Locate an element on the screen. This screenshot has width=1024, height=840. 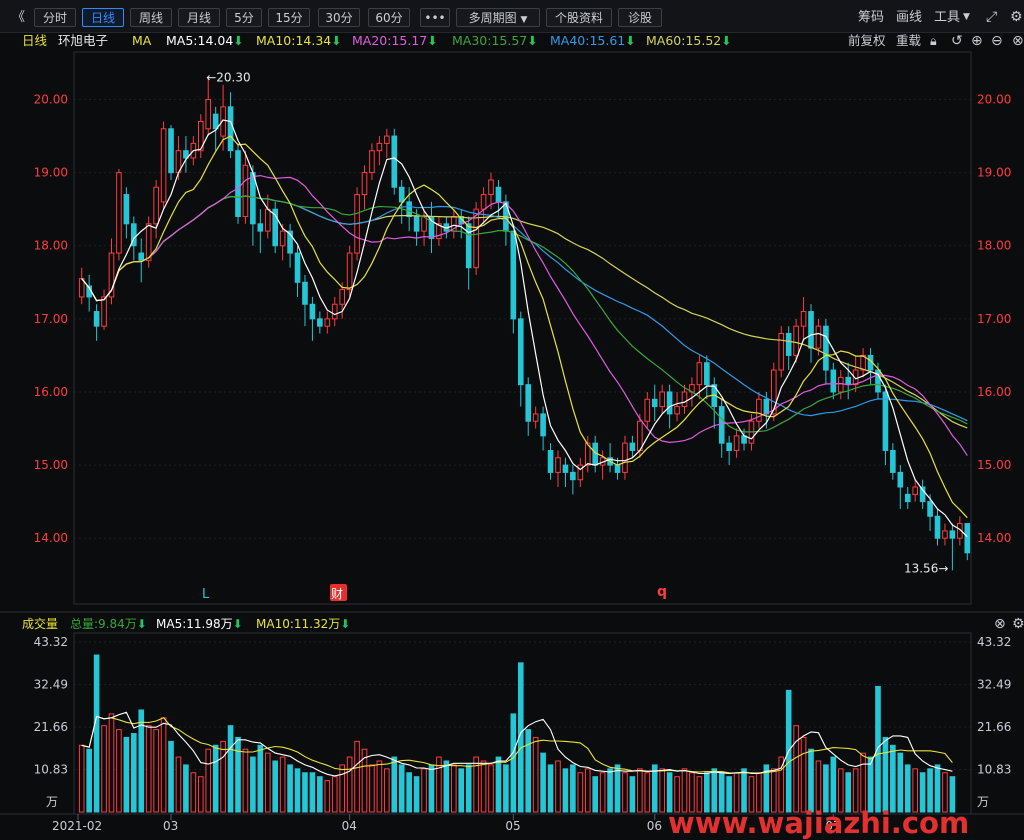
volume-tick-left: 32.49 is located at coordinates (51, 685).